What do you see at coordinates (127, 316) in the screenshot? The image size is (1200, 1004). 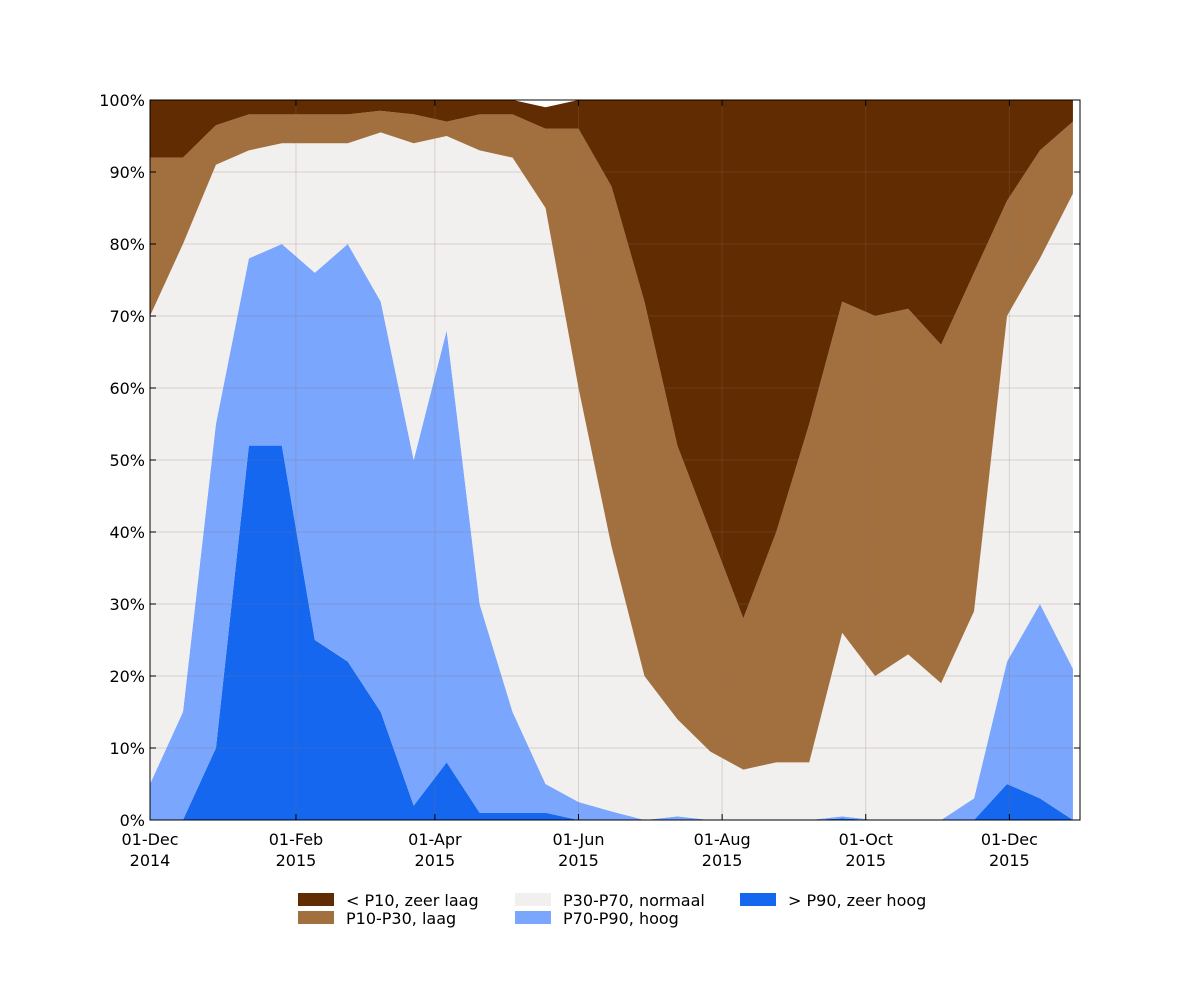 I see `y-tick-label: 70%` at bounding box center [127, 316].